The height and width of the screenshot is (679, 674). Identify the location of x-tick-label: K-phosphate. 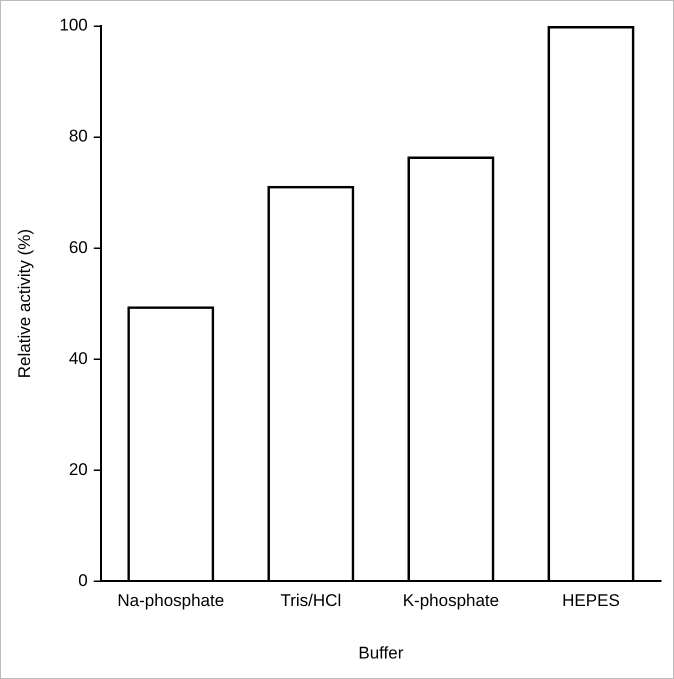
(451, 600).